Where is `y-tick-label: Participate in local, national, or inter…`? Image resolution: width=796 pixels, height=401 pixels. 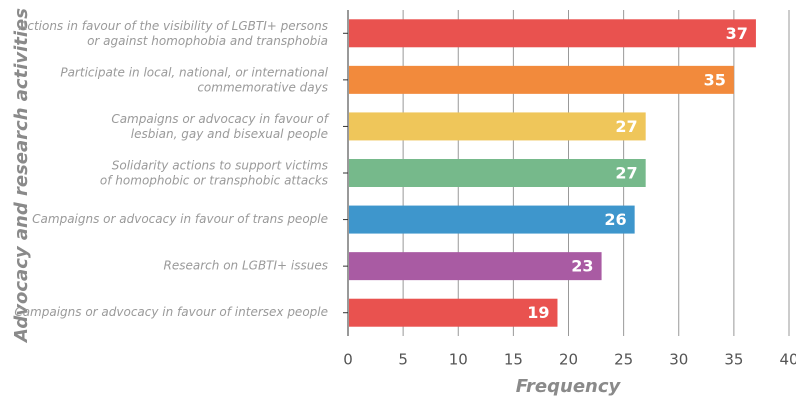 y-tick-label: Participate in local, national, or inter… is located at coordinates (194, 79).